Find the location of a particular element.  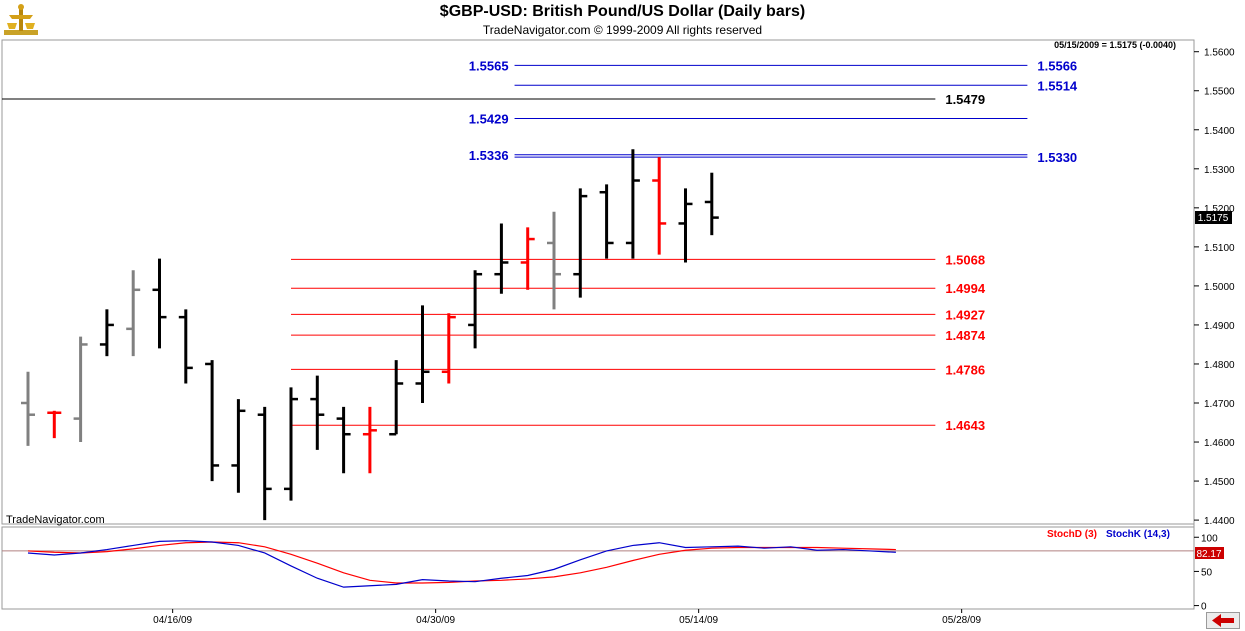

last-price-tag-box is located at coordinates (1213, 217).